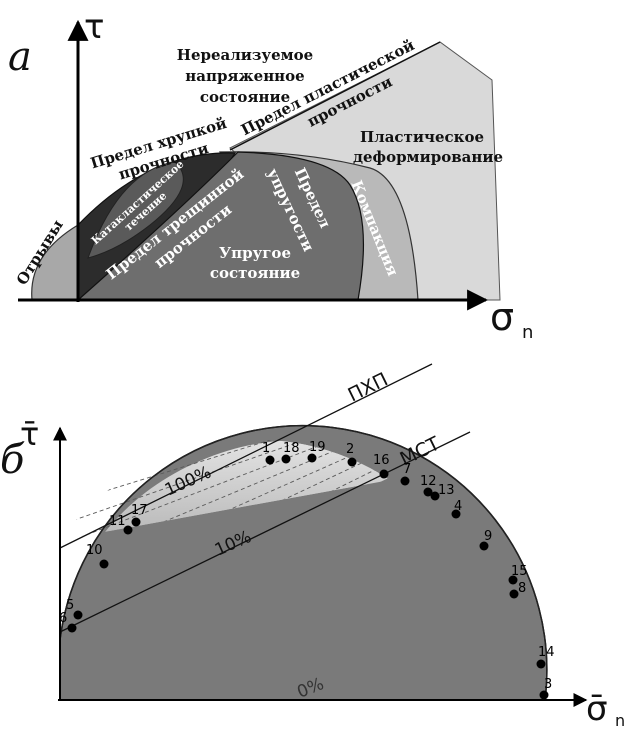 Image resolution: width=630 pixels, height=729 pixels. Describe the element at coordinates (458, 506) in the screenshot. I see `point-label: 4` at that location.